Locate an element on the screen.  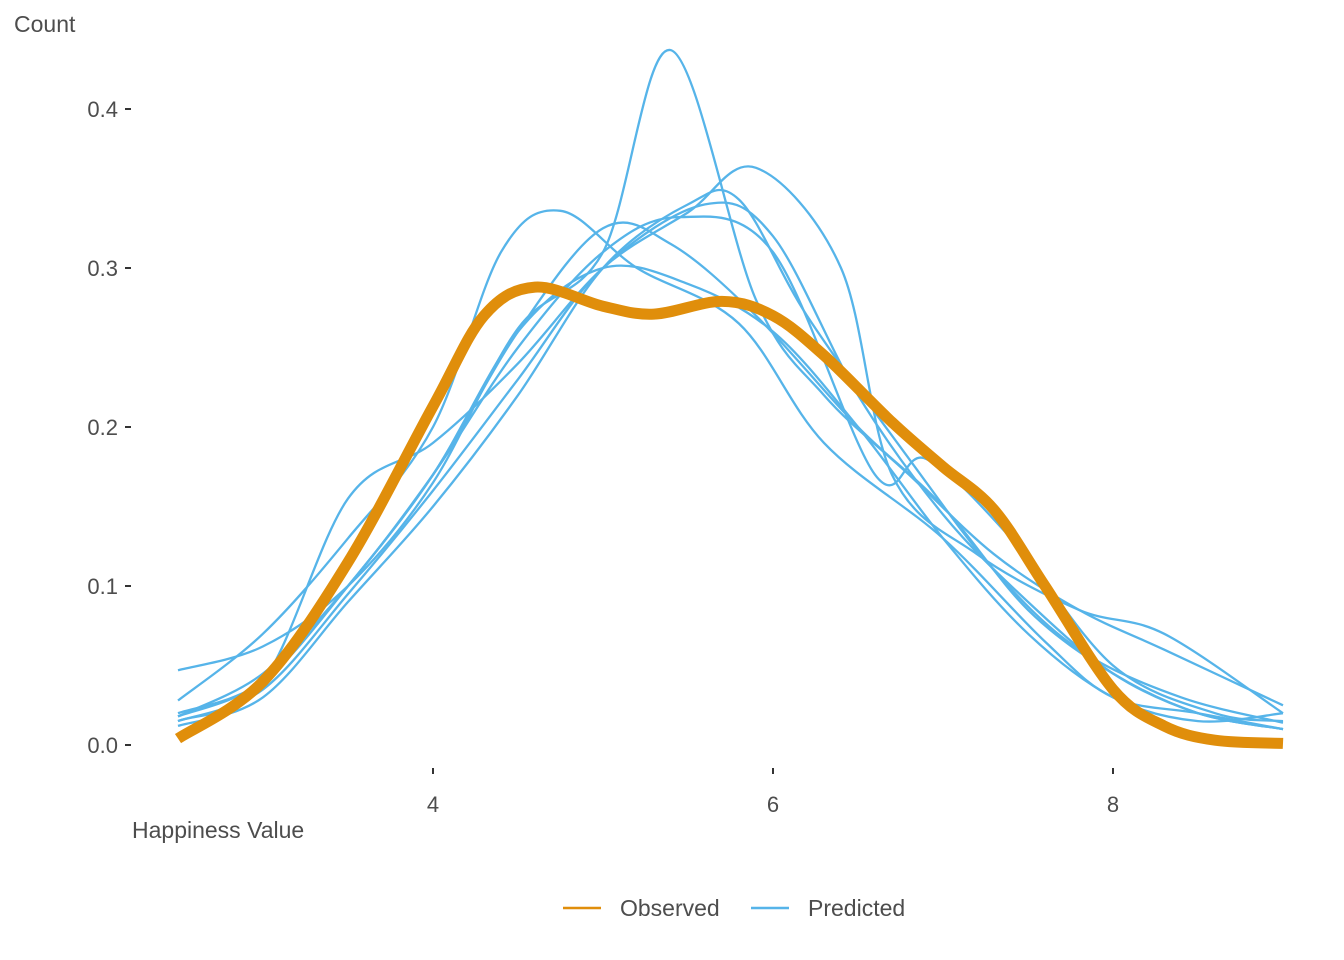
legend-observed-label: Observed is located at coordinates (670, 908).